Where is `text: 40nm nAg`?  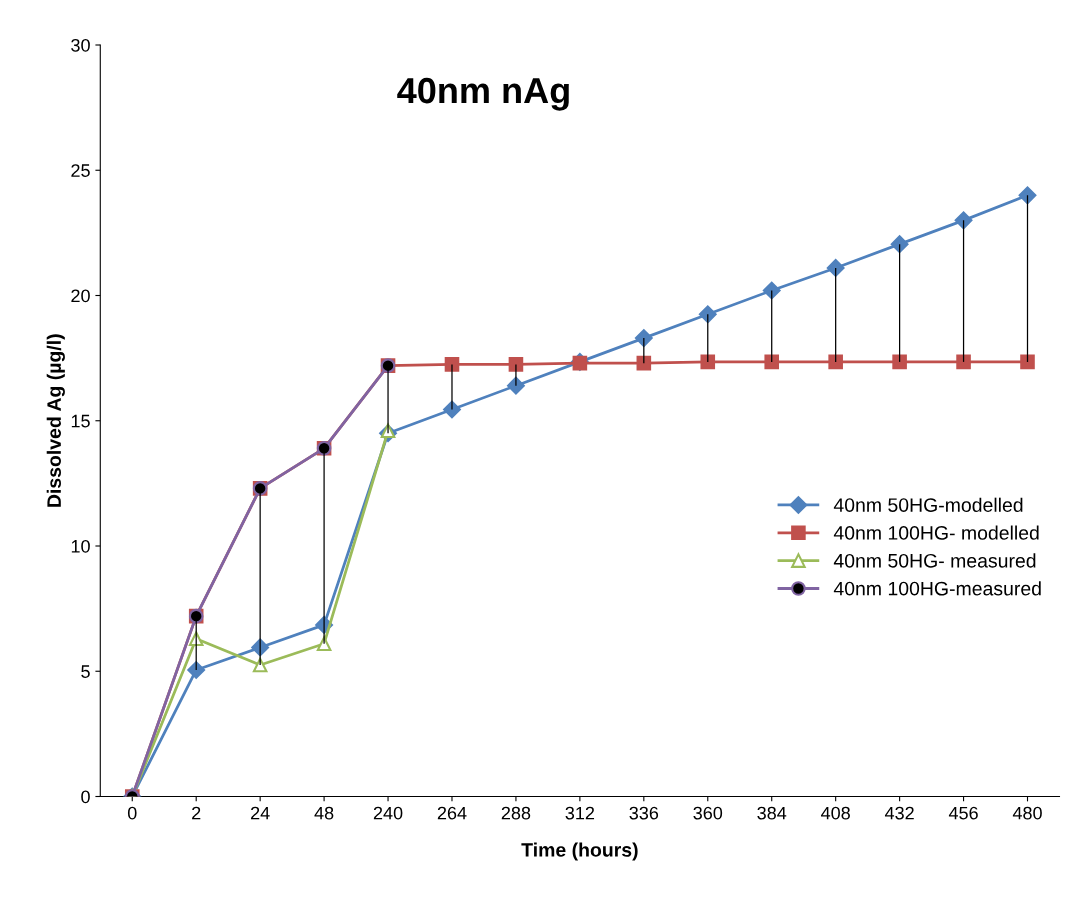
text: 40nm nAg is located at coordinates (483, 94).